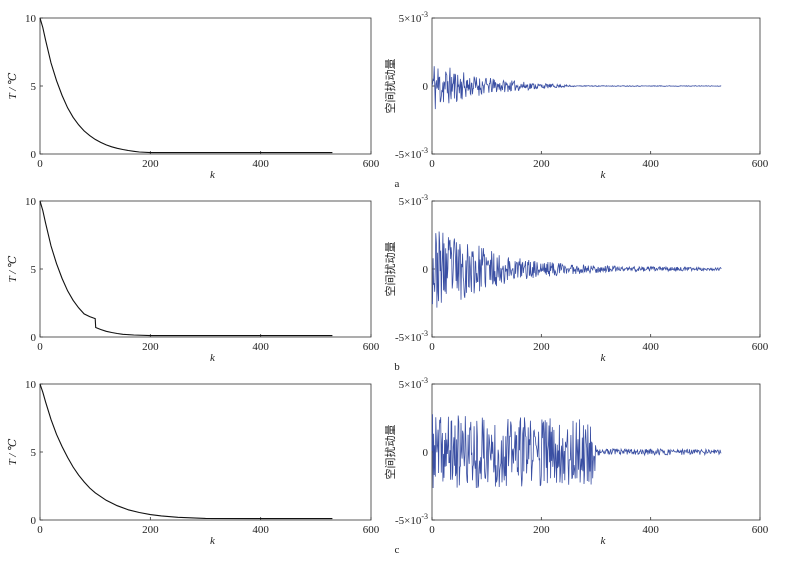  Describe the element at coordinates (397, 184) in the screenshot. I see `panel-label: a` at that location.